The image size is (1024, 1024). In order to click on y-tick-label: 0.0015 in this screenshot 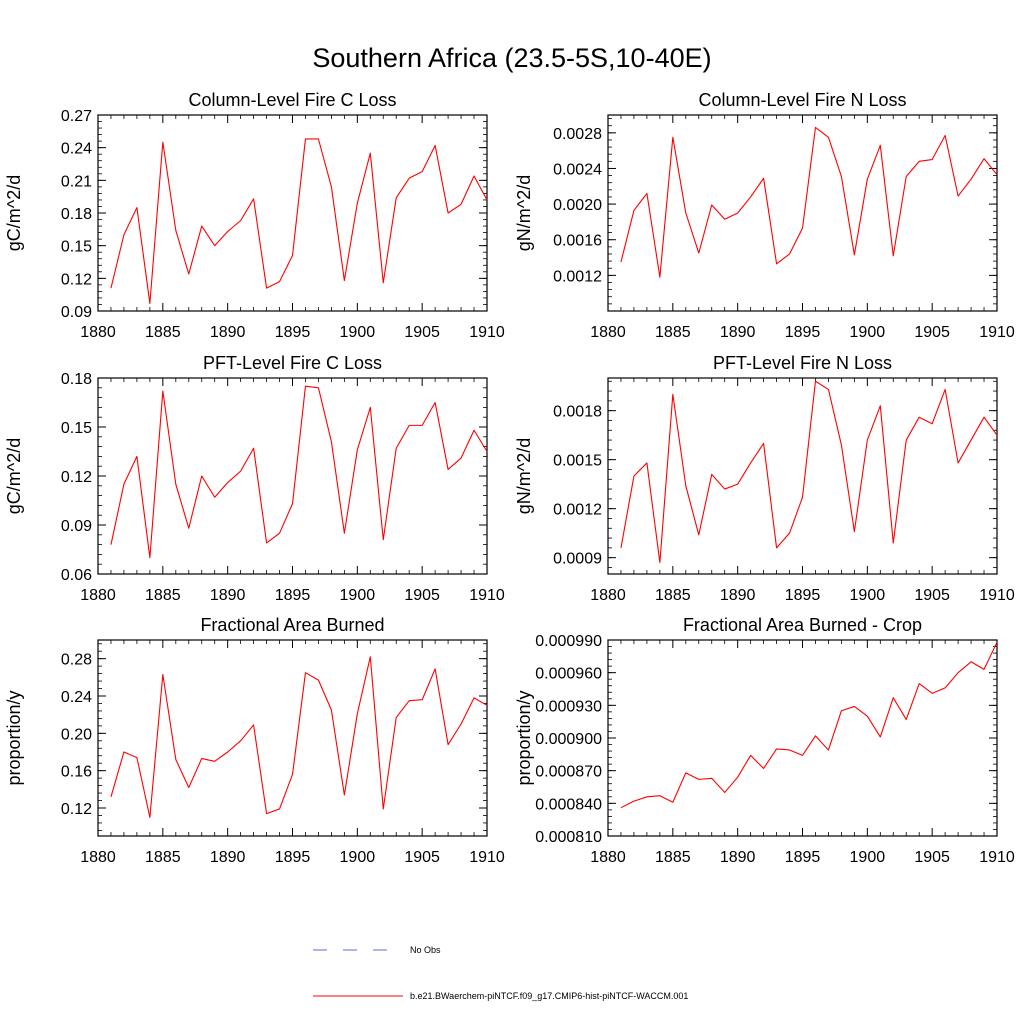, I will do `click(577, 461)`.